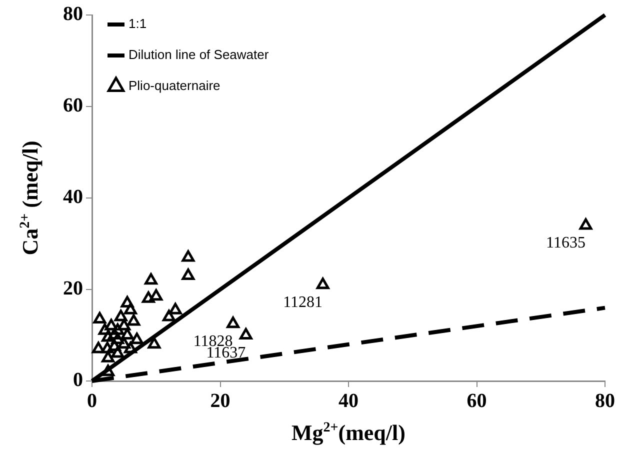 Image resolution: width=619 pixels, height=457 pixels. What do you see at coordinates (220, 401) in the screenshot?
I see `x-tick-label: 20` at bounding box center [220, 401].